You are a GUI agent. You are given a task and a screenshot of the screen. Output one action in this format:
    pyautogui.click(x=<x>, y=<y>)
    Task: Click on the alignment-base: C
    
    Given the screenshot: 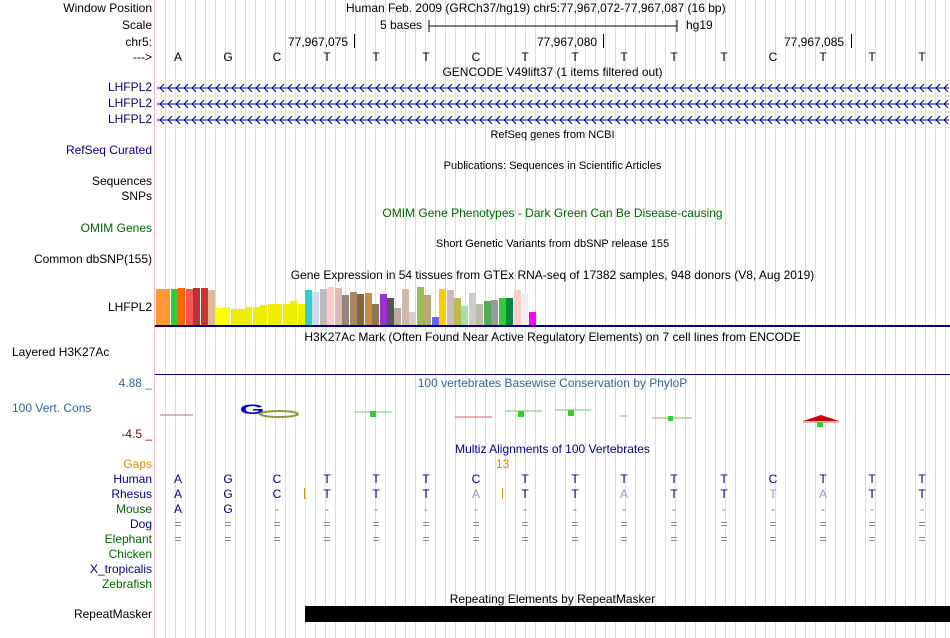 What is the action you would take?
    pyautogui.click(x=773, y=479)
    